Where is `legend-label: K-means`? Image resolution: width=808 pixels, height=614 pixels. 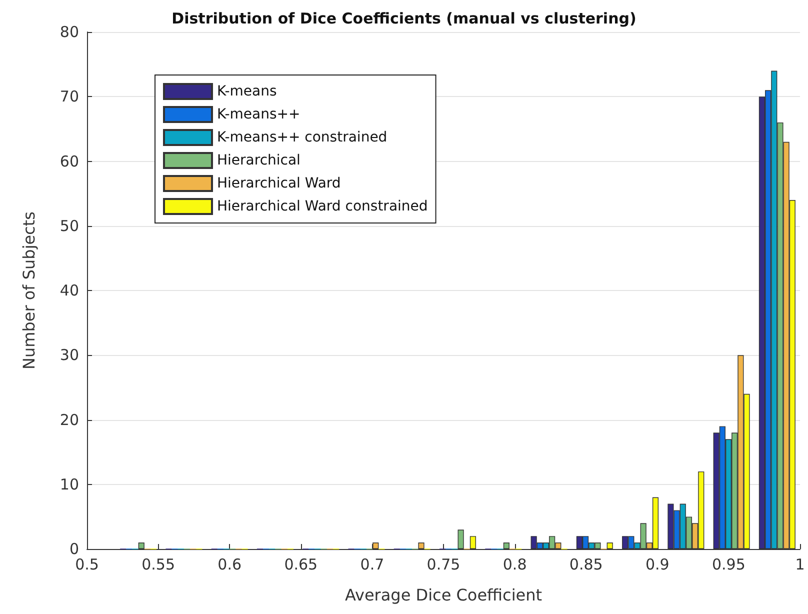
legend-label: K-means is located at coordinates (247, 92).